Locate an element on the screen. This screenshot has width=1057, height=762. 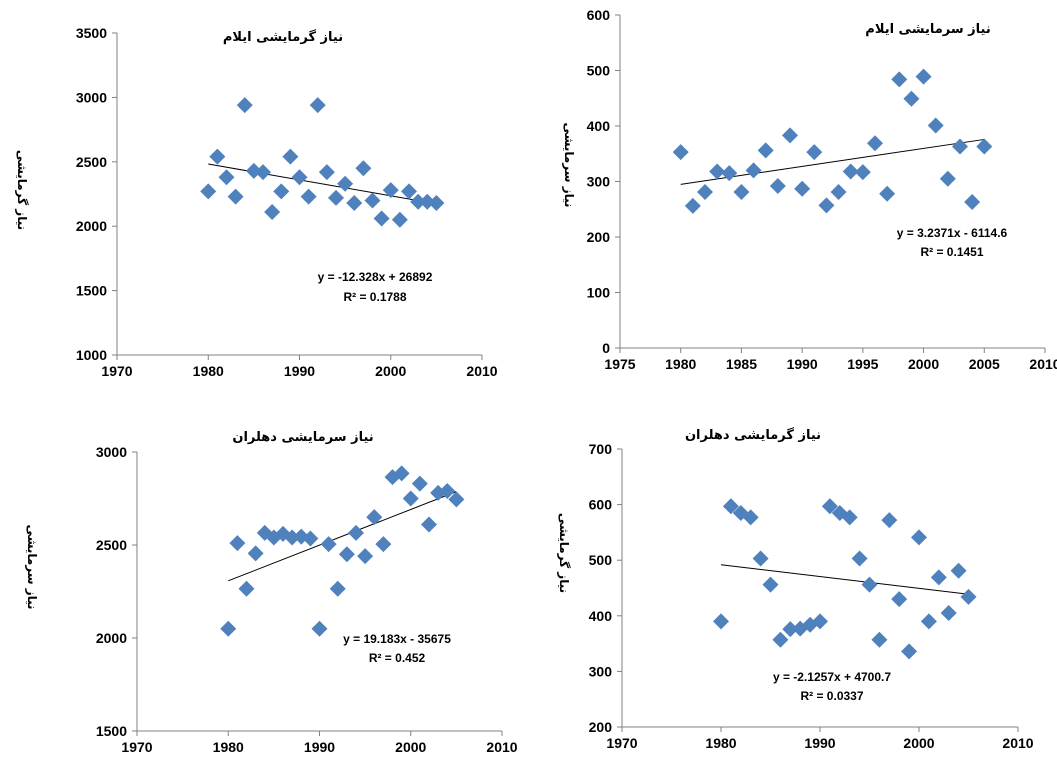
trend-equation: y = -12.328x + 26892 is located at coordinates (375, 277).